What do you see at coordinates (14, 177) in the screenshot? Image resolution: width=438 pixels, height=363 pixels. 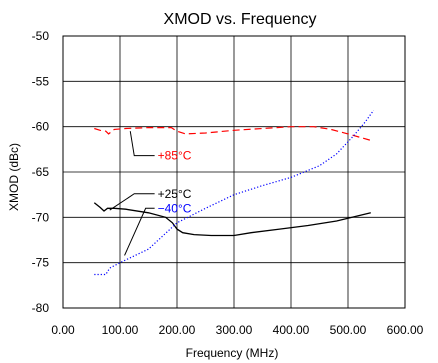 I see `y-axis-label: XMOD (dBc)` at bounding box center [14, 177].